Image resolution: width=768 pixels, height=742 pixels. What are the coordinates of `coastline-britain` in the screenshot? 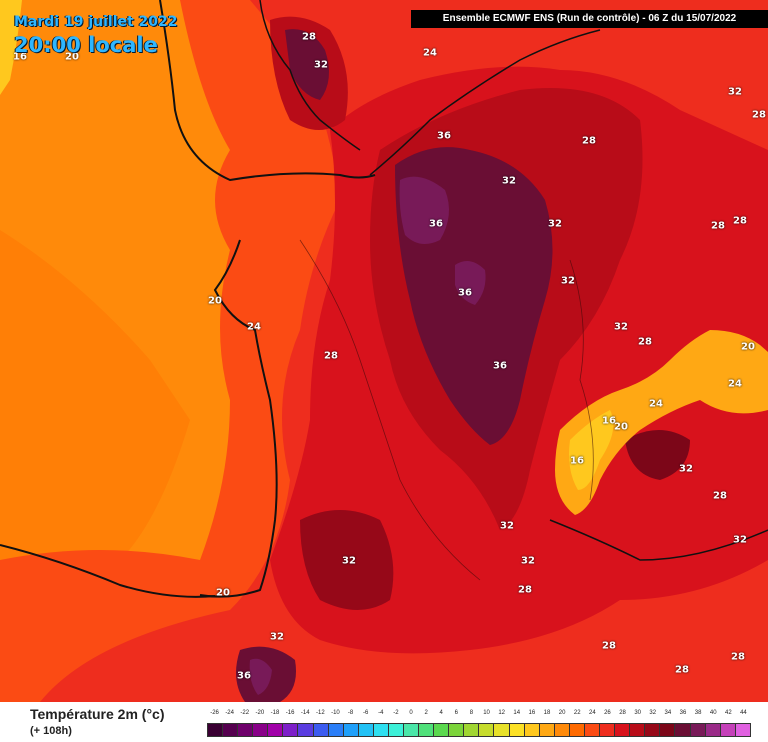 It's located at (310, 75).